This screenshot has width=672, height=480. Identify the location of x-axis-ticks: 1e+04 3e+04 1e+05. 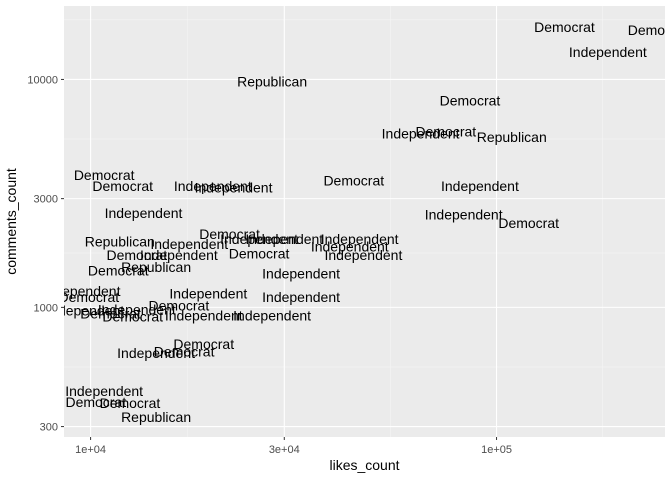
(293, 446).